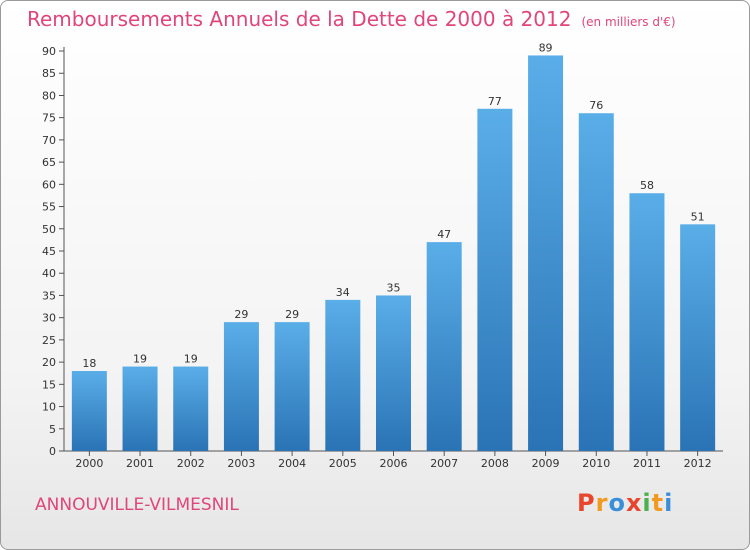 The width and height of the screenshot is (750, 550). What do you see at coordinates (596, 463) in the screenshot?
I see `x-tick-label: 2010` at bounding box center [596, 463].